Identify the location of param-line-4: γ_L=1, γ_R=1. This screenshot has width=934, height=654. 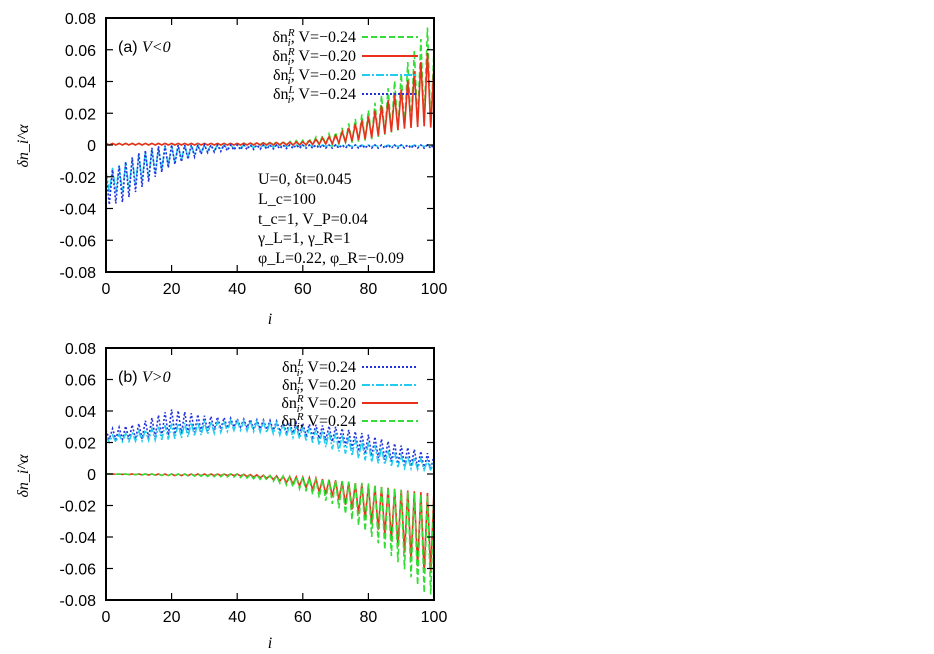
(304, 238).